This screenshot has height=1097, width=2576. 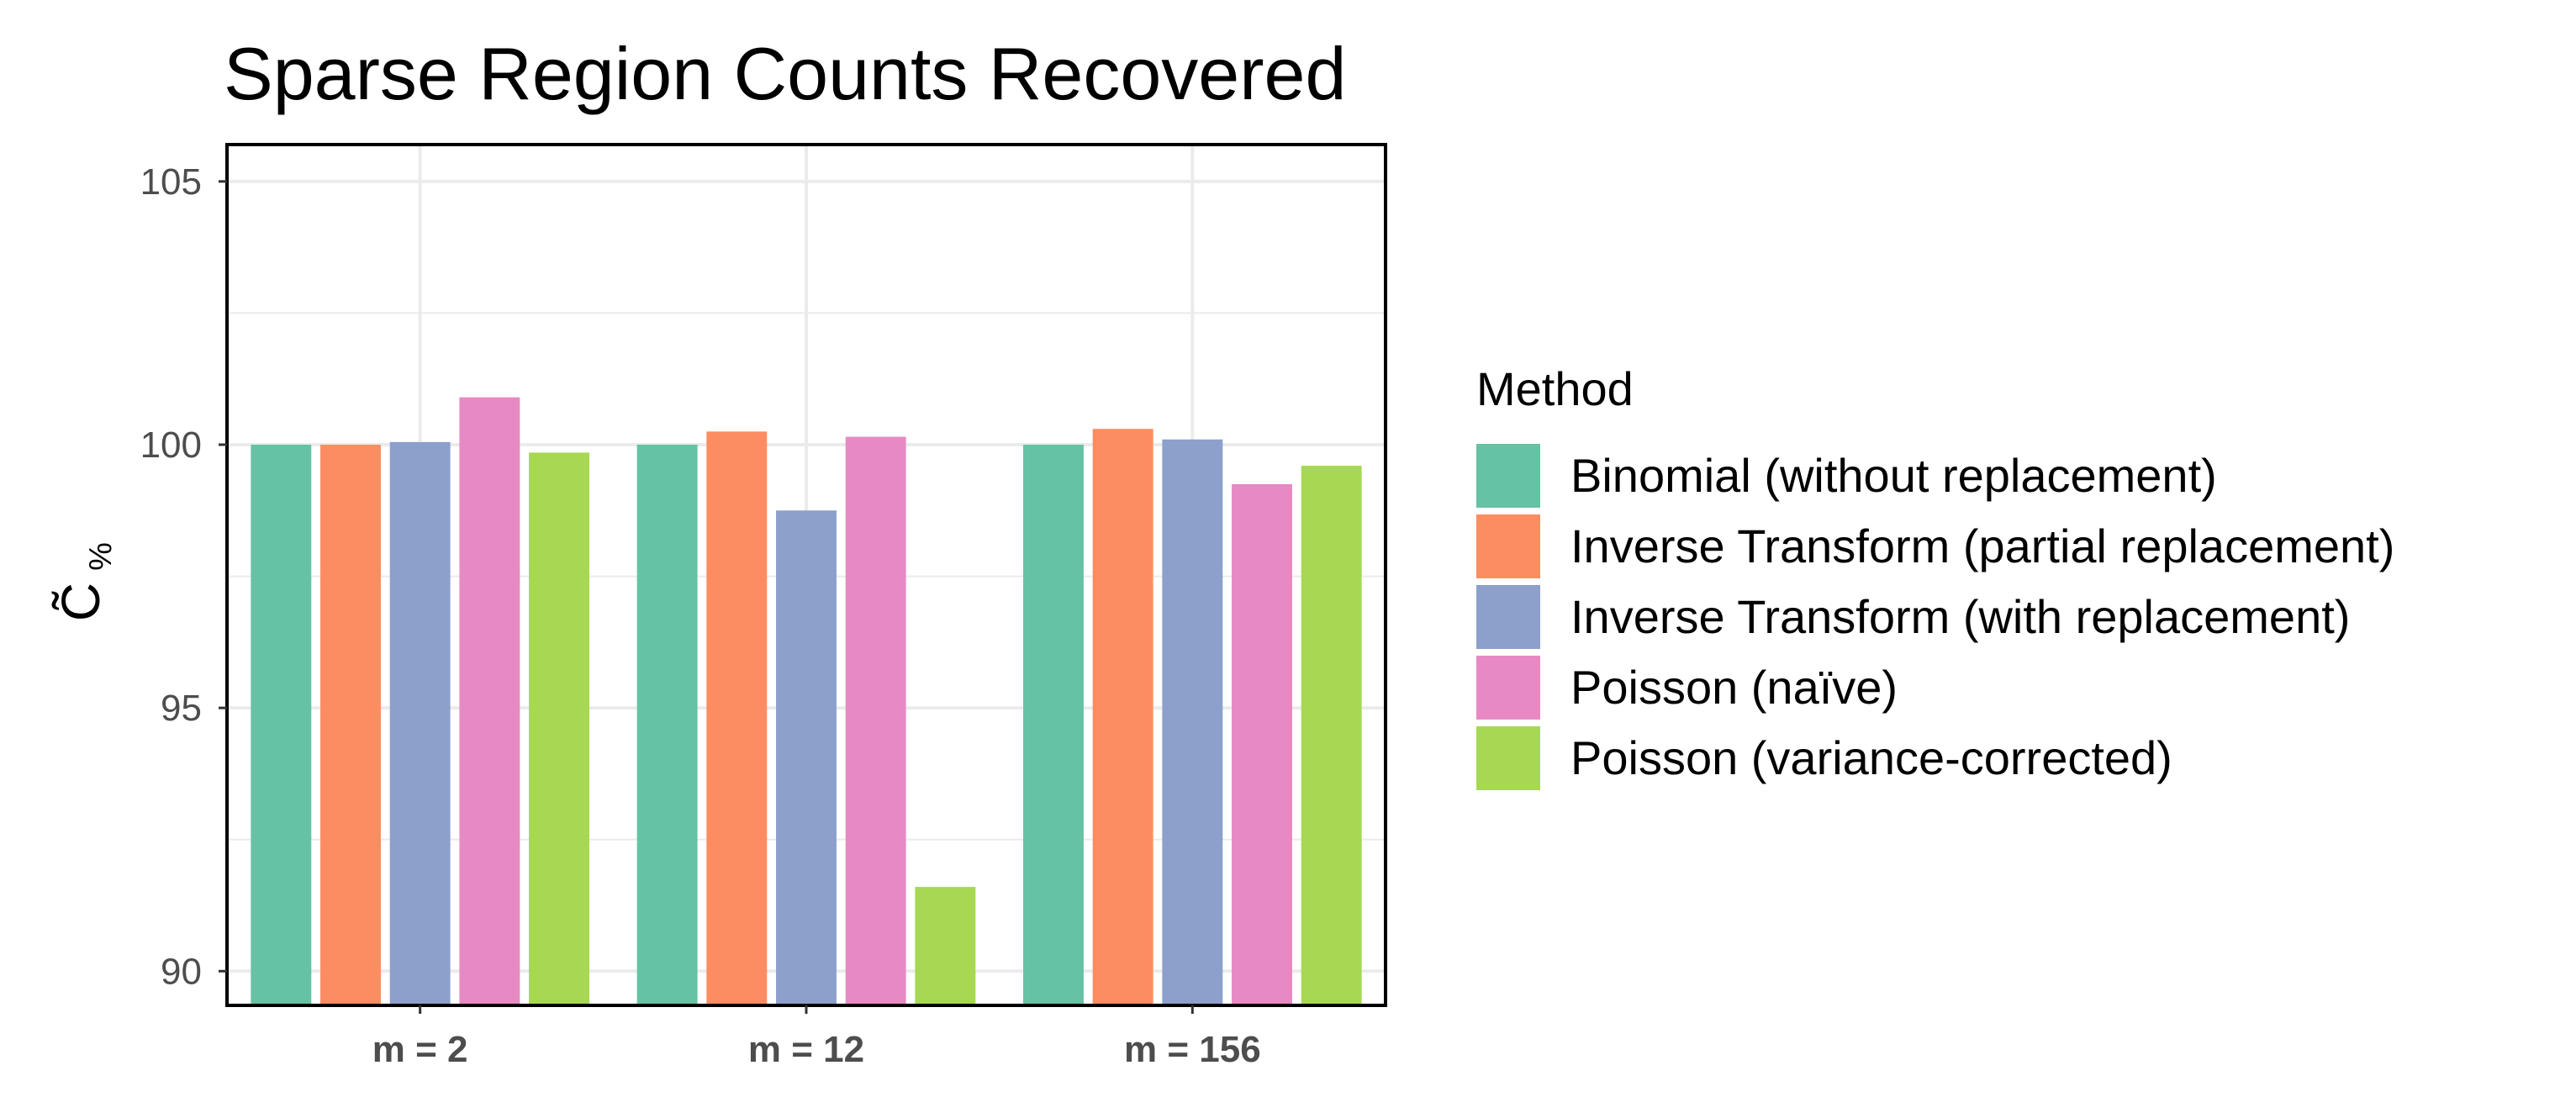 I want to click on legend-title: Method, so click(x=1555, y=388).